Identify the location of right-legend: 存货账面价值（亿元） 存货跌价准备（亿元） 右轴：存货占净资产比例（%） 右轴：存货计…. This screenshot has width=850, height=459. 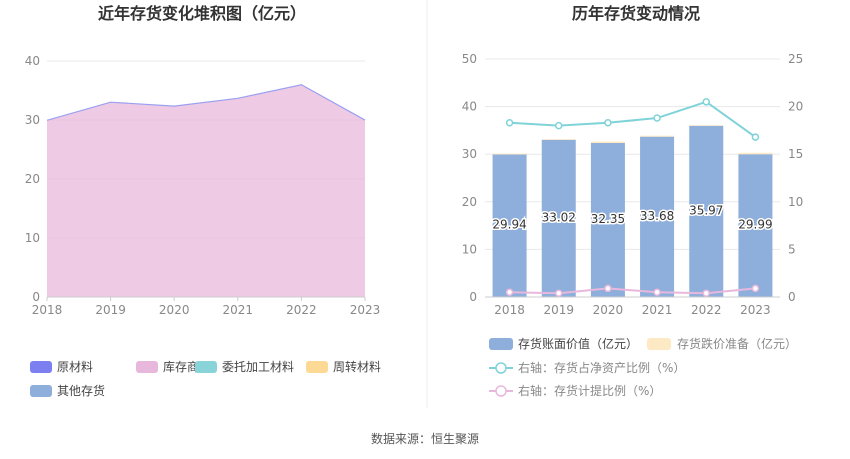
(643, 367).